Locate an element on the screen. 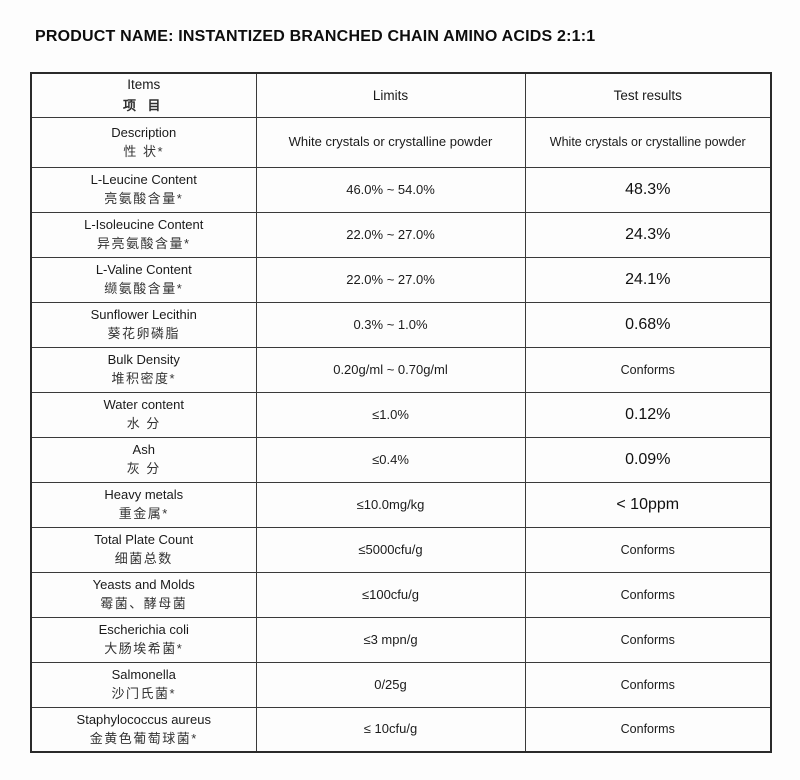 This screenshot has height=780, width=800. limit-cell: ≤ 10cfu/g is located at coordinates (390, 729).